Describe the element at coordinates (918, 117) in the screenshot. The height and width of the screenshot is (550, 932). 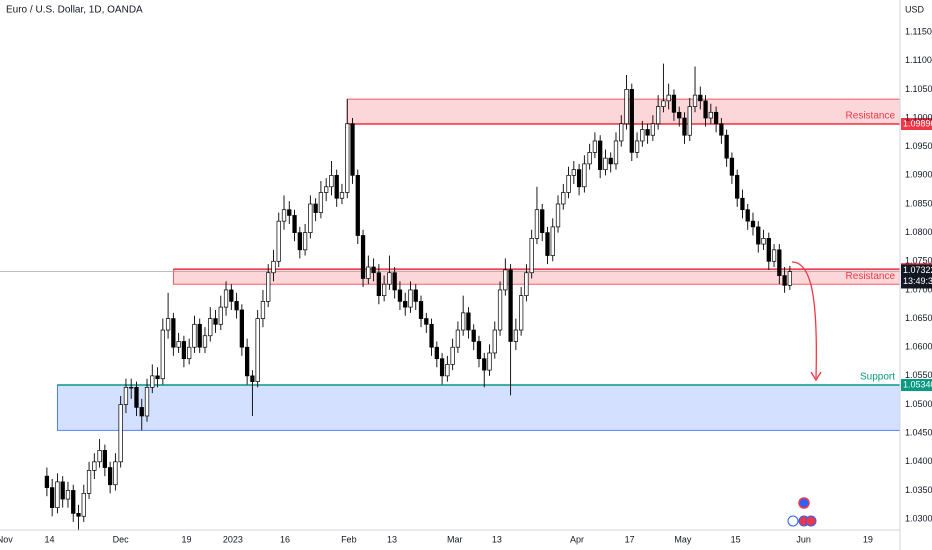
I see `y-tick-label: 1.10000` at that location.